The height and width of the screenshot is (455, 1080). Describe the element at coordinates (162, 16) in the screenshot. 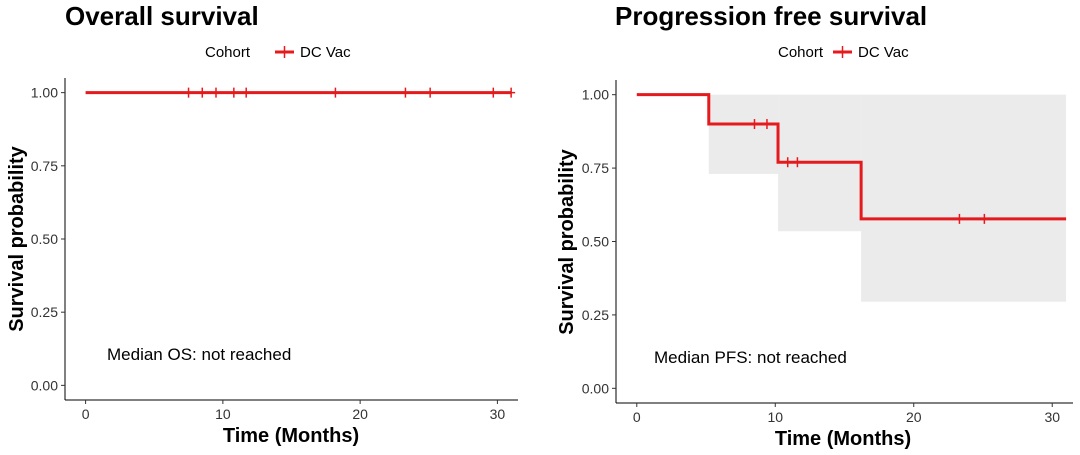

I see `chart-title: Overall survival` at that location.